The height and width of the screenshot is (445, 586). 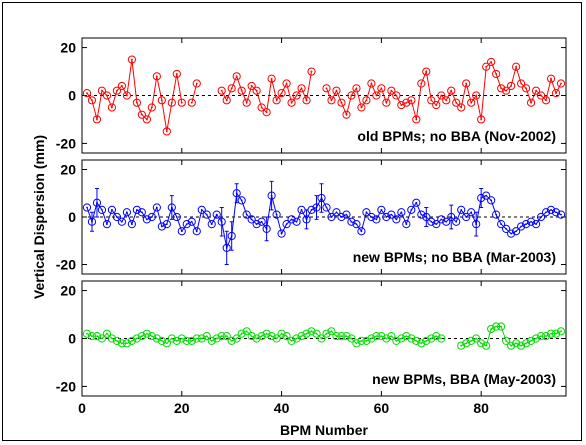 I want to click on panel-3-ytick-label: -20, so click(x=66, y=386).